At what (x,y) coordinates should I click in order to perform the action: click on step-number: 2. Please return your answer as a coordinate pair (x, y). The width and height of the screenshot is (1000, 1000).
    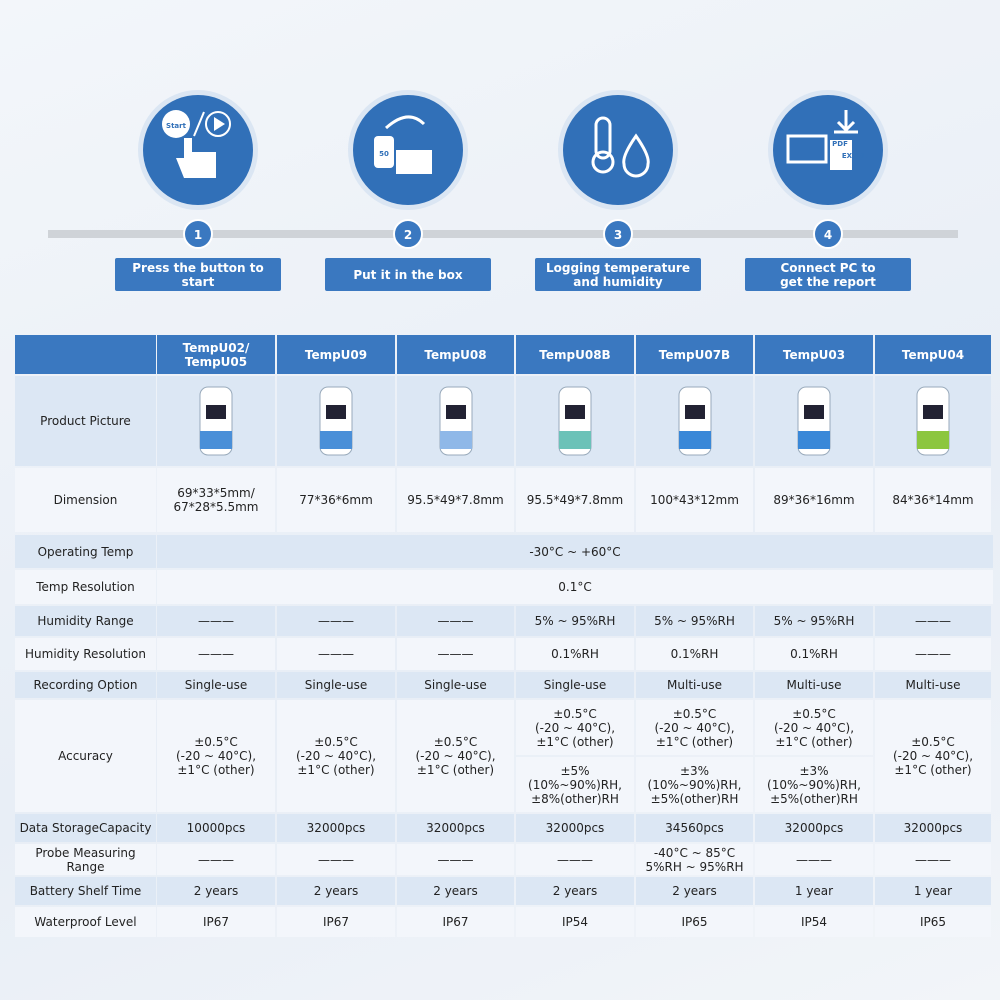
    Looking at the image, I should click on (408, 235).